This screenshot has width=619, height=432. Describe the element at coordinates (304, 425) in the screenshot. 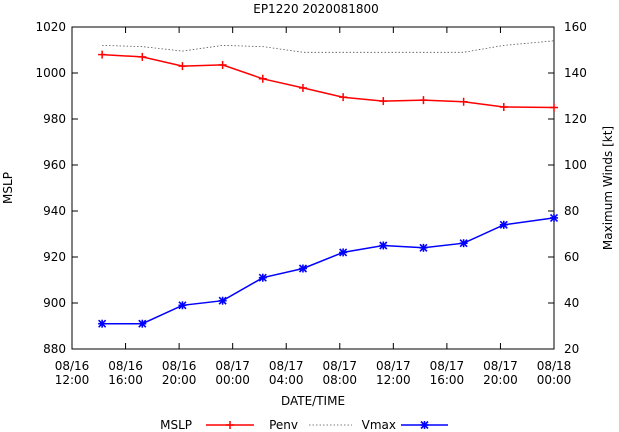

I see `legend: MSLP Penv Vmax` at that location.